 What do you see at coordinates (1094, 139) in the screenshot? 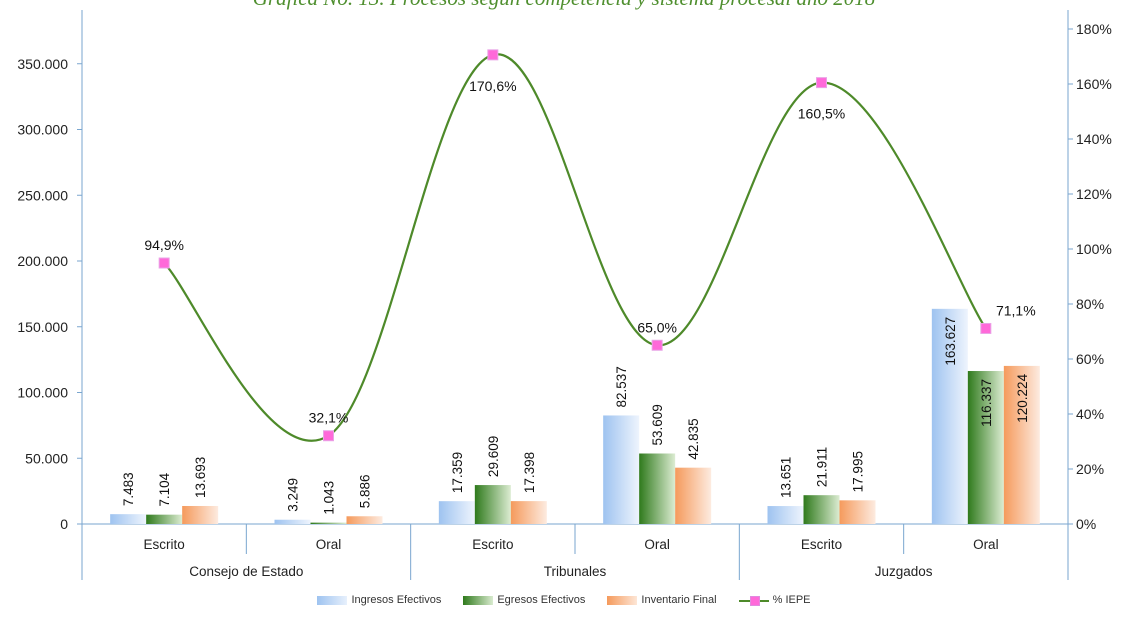
I see `y-right-tick-label: 140%` at bounding box center [1094, 139].